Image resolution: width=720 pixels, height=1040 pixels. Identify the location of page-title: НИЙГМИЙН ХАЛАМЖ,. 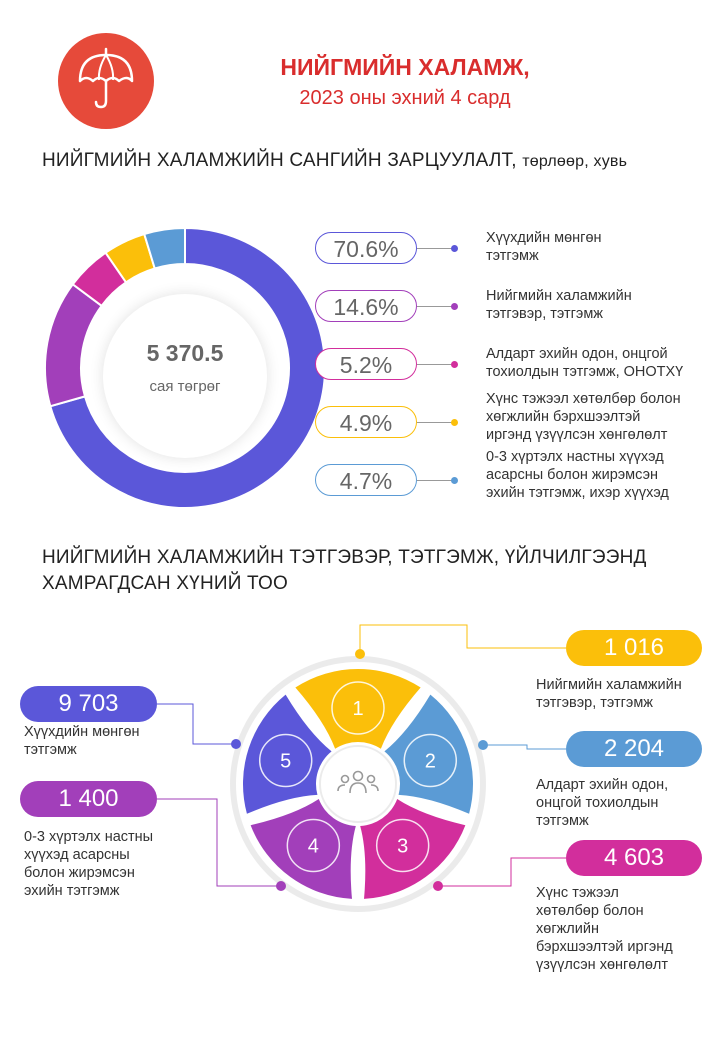
(405, 67).